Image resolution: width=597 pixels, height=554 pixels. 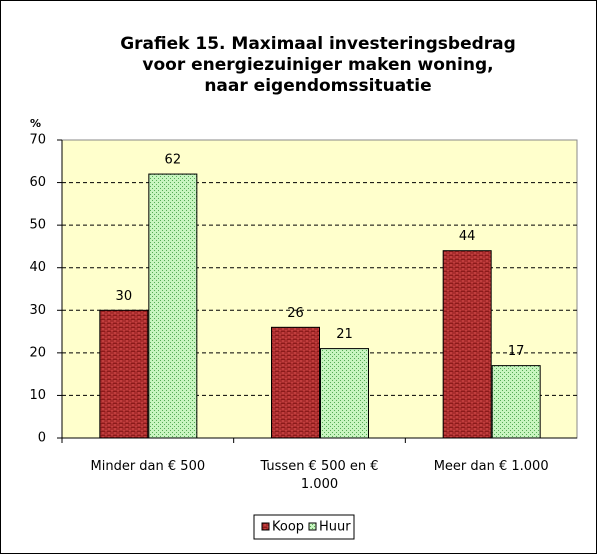 What do you see at coordinates (467, 236) in the screenshot?
I see `data-label: 44` at bounding box center [467, 236].